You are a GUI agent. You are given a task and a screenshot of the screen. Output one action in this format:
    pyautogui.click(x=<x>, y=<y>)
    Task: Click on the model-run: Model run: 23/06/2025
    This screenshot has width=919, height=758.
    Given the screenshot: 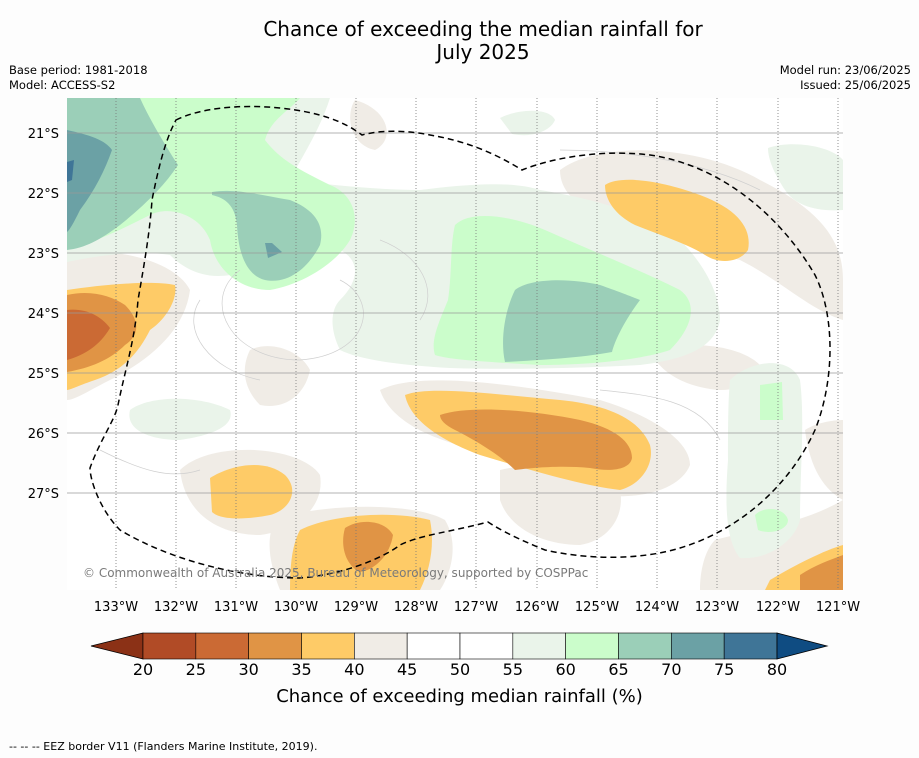 What is the action you would take?
    pyautogui.click(x=845, y=70)
    